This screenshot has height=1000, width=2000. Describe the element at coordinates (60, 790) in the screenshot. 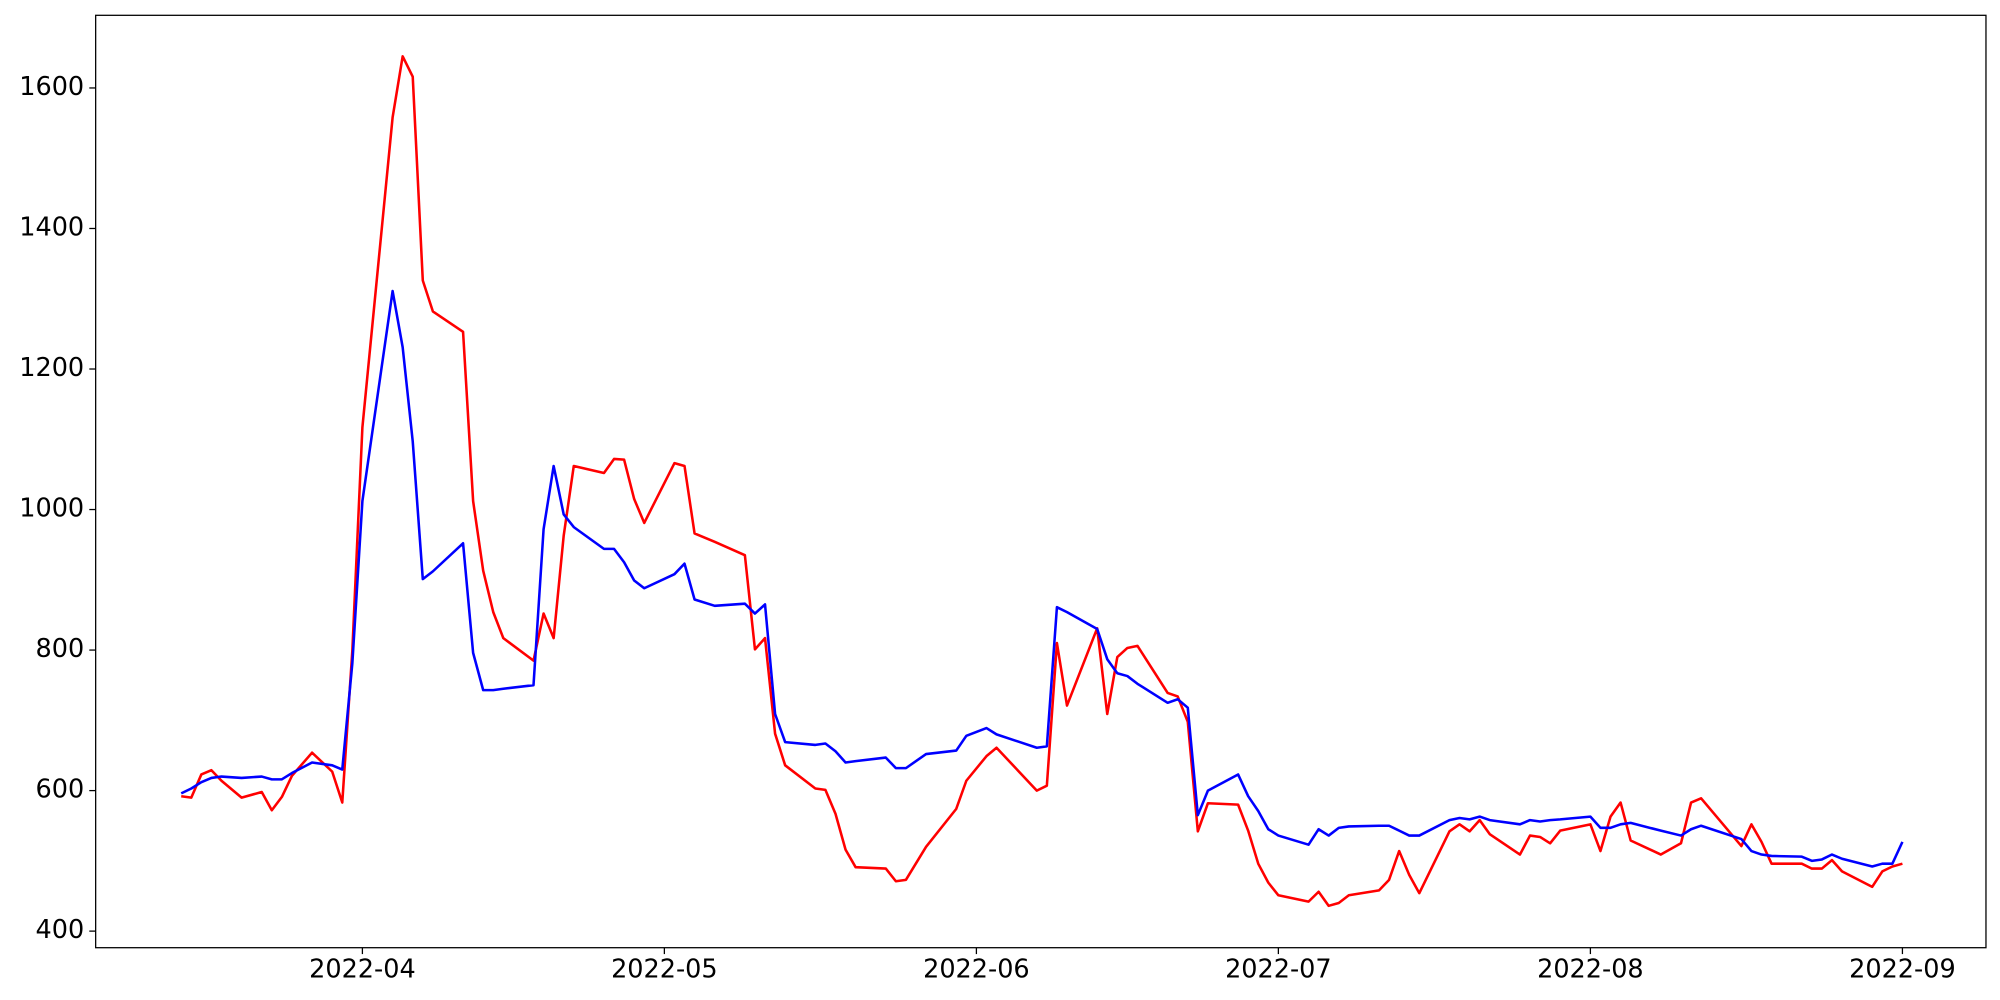

I see `y-tick-label: 600` at that location.